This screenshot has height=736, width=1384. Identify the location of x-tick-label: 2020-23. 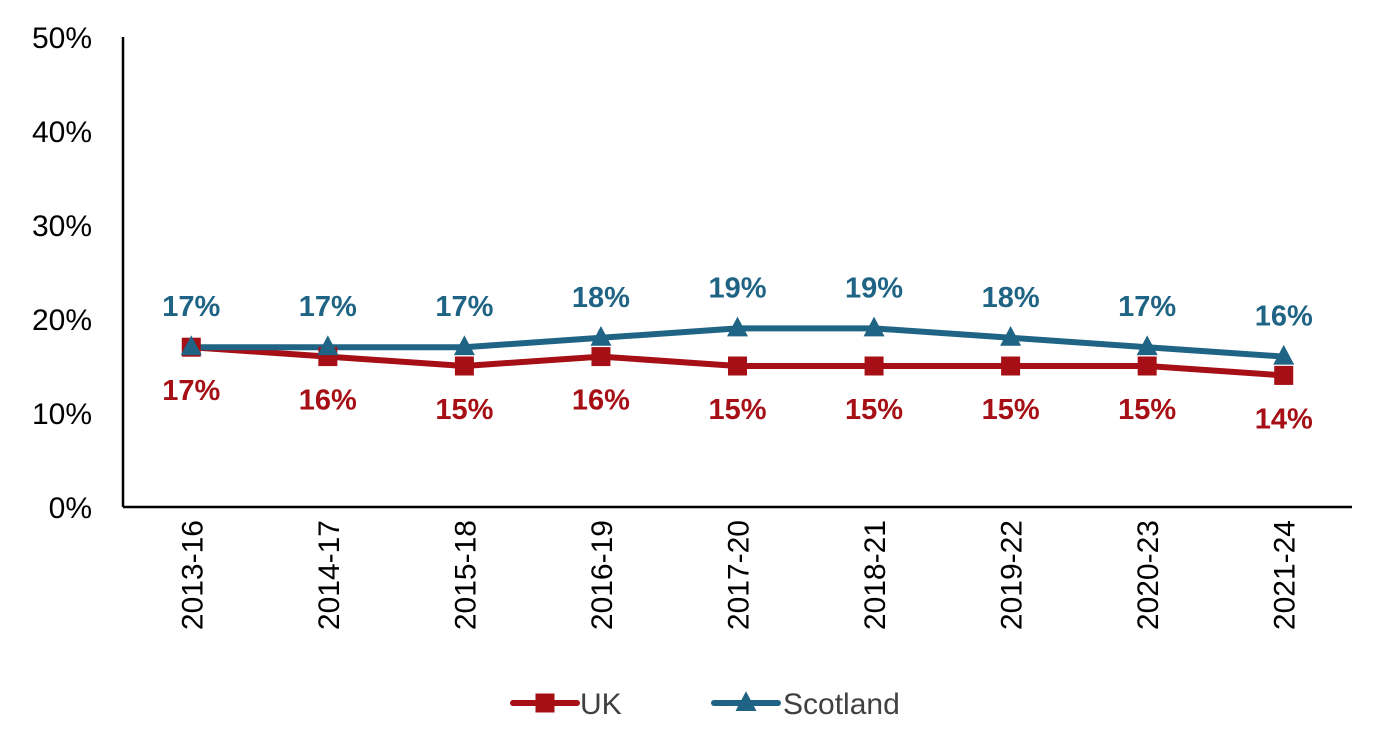
(1148, 575).